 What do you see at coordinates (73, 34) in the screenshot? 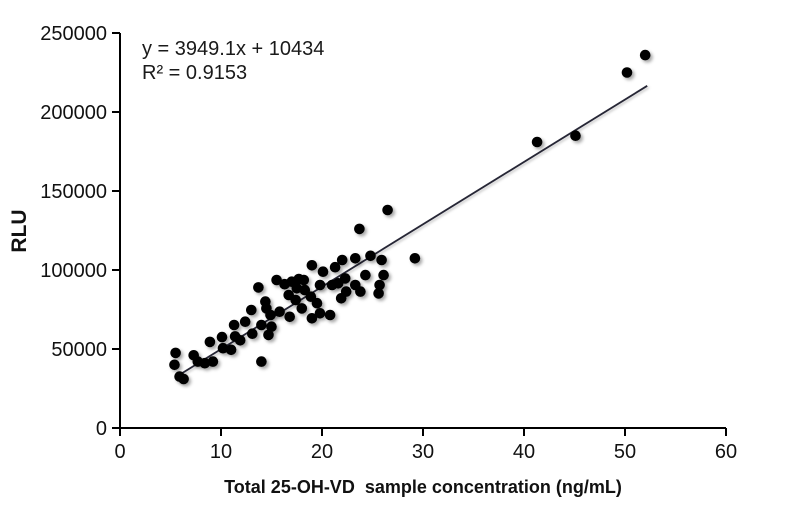
I see `y-tick-label: 250000` at bounding box center [73, 34].